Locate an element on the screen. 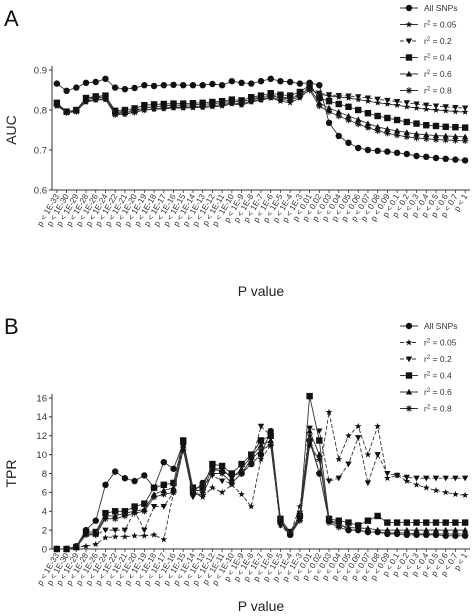  panel-b-y-tick-label: 8 is located at coordinates (44, 474).